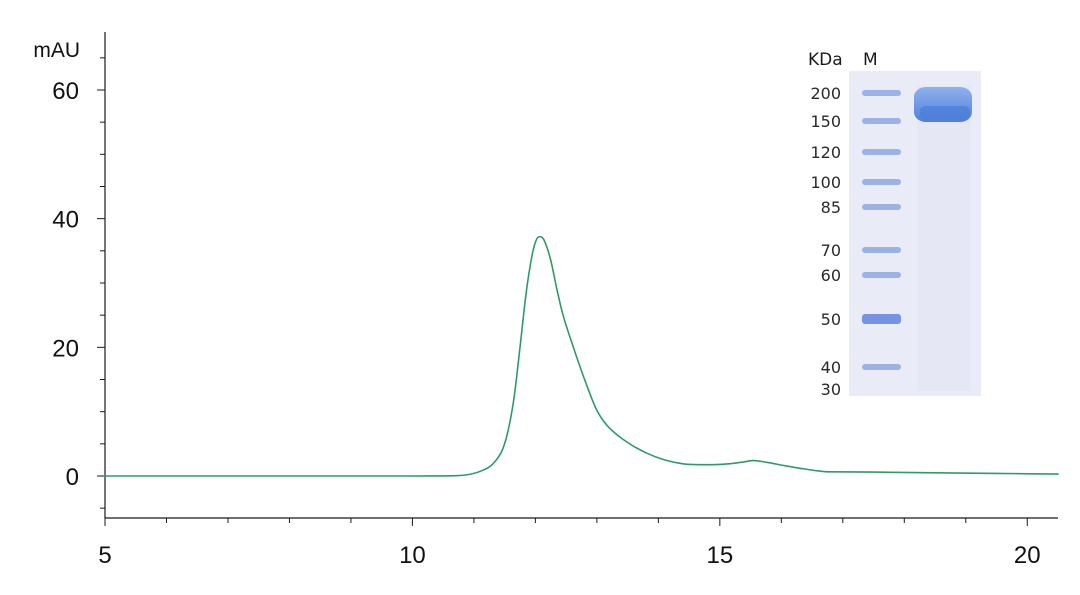  What do you see at coordinates (831, 275) in the screenshot?
I see `gel-marker-label: 60` at bounding box center [831, 275].